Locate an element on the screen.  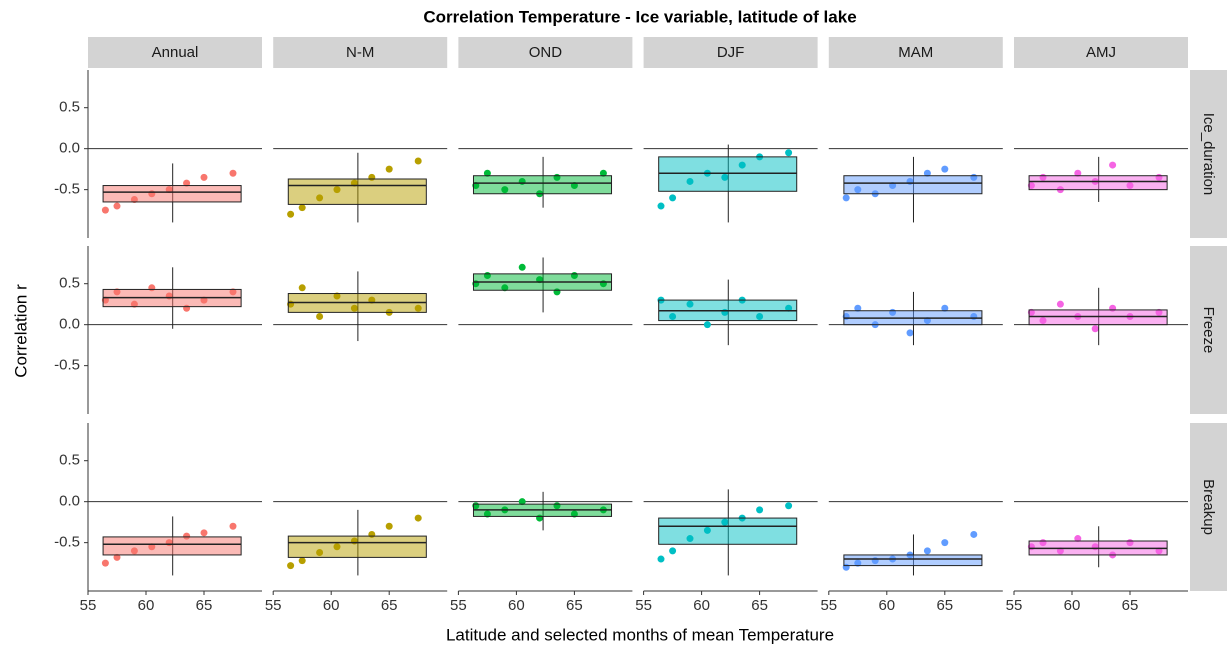
strip-label: MAM is located at coordinates (915, 52).